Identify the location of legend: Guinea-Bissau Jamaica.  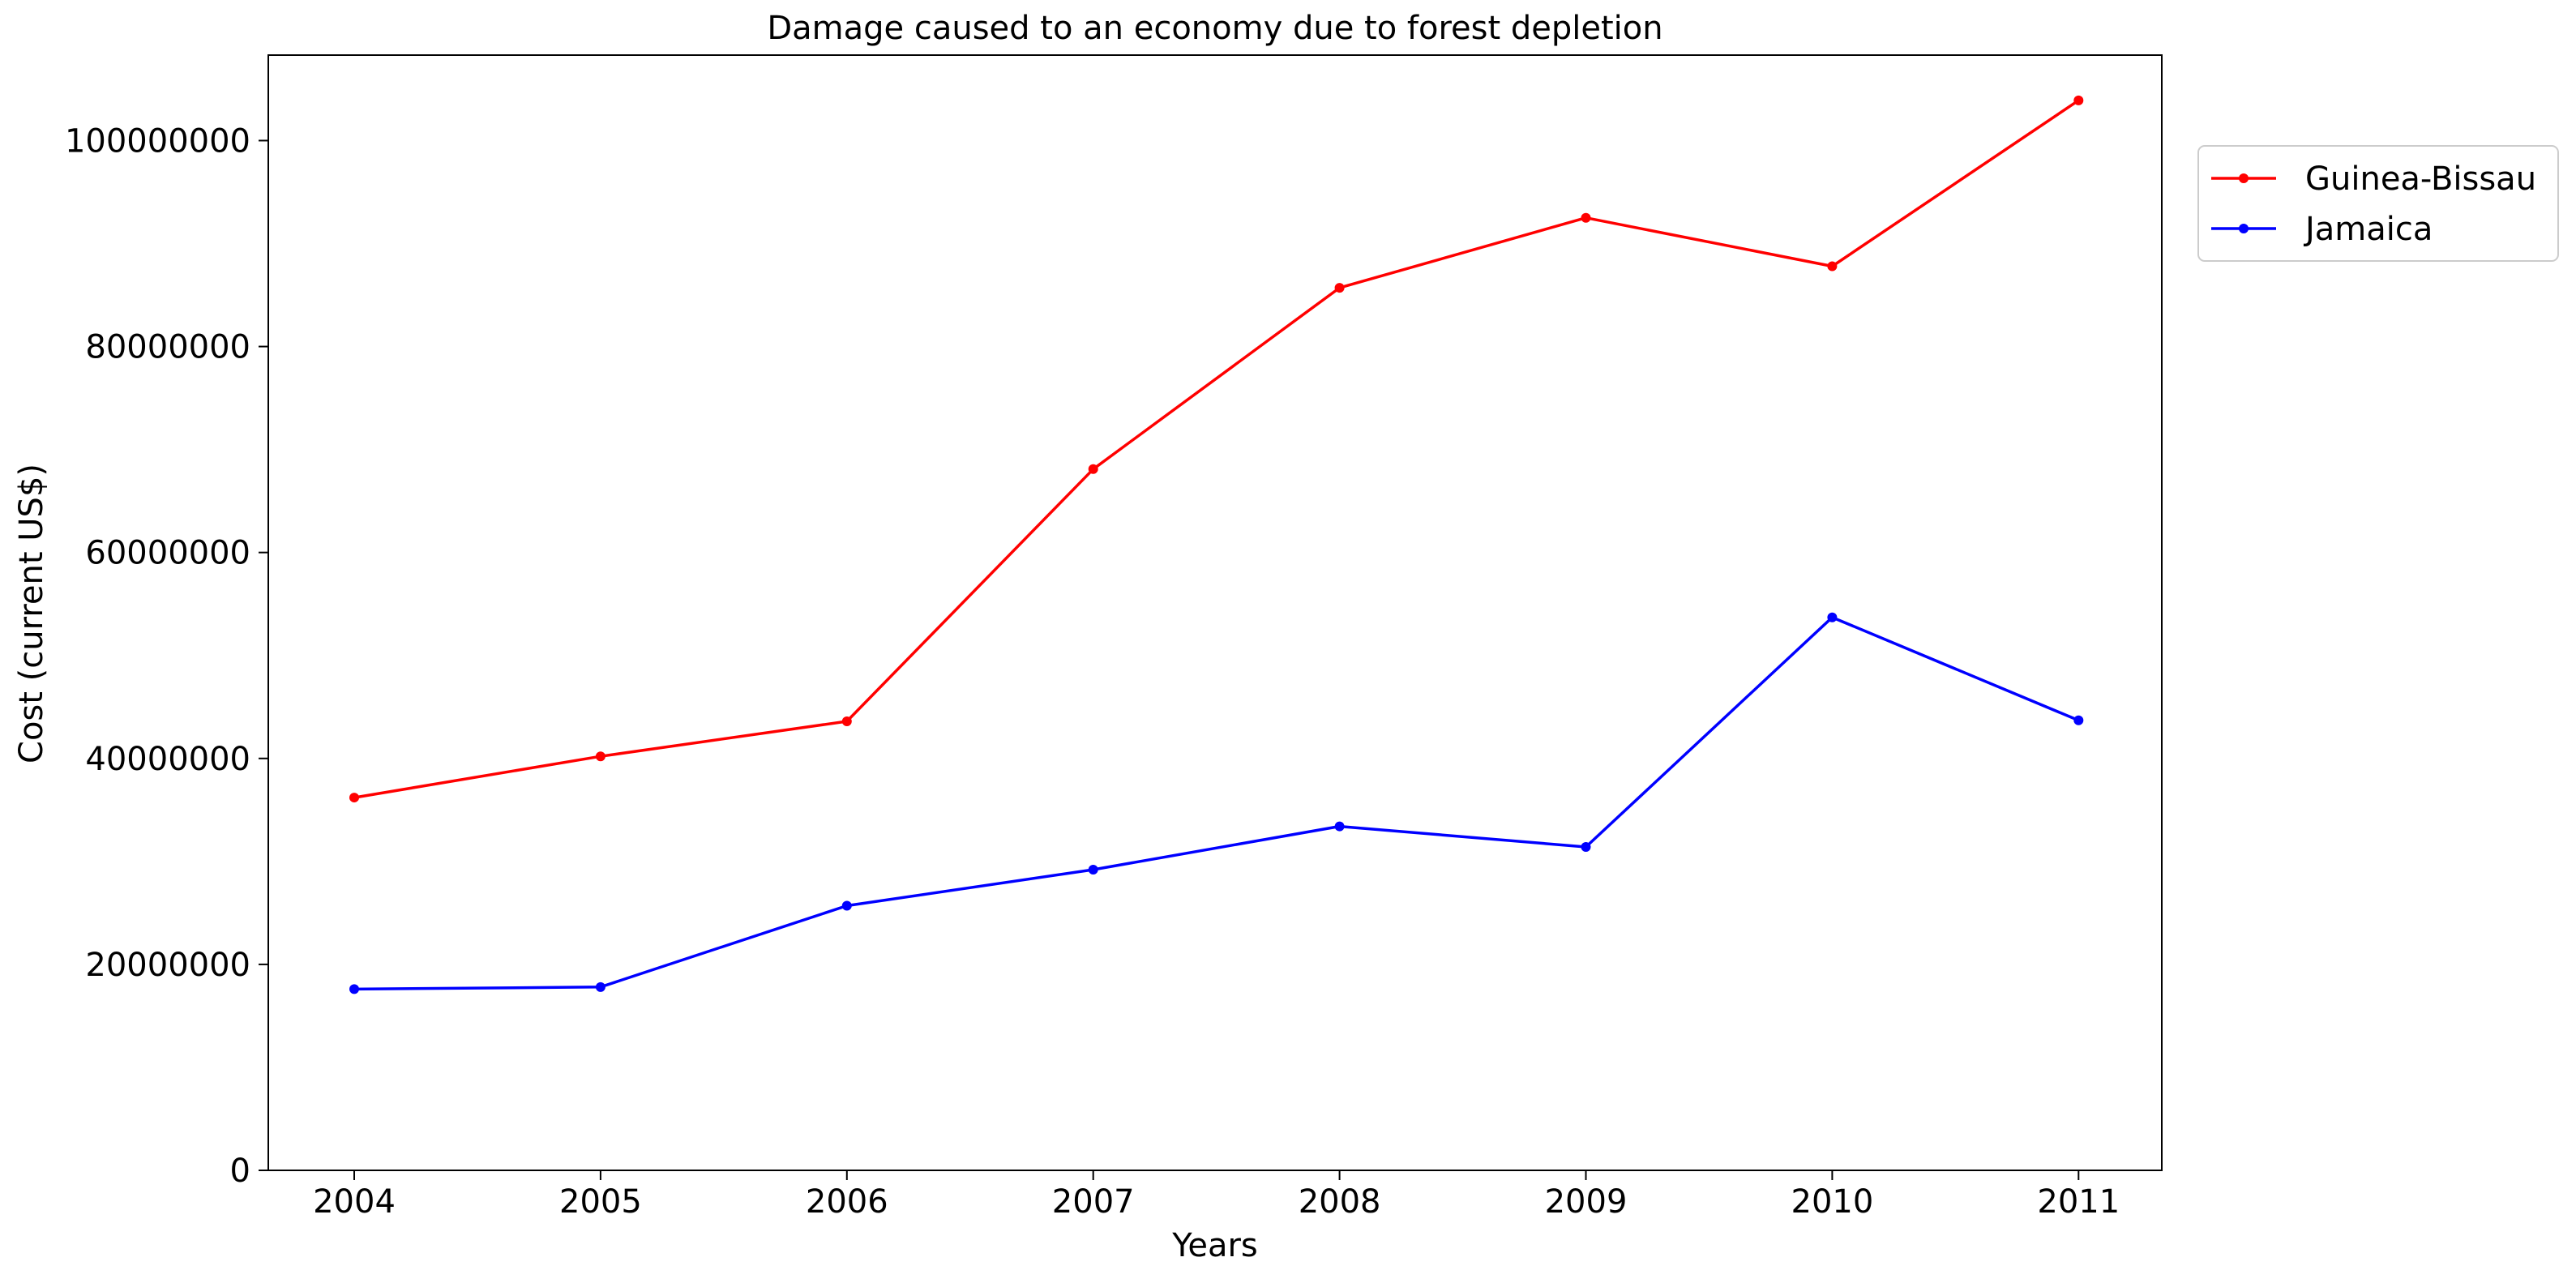
(2378, 203).